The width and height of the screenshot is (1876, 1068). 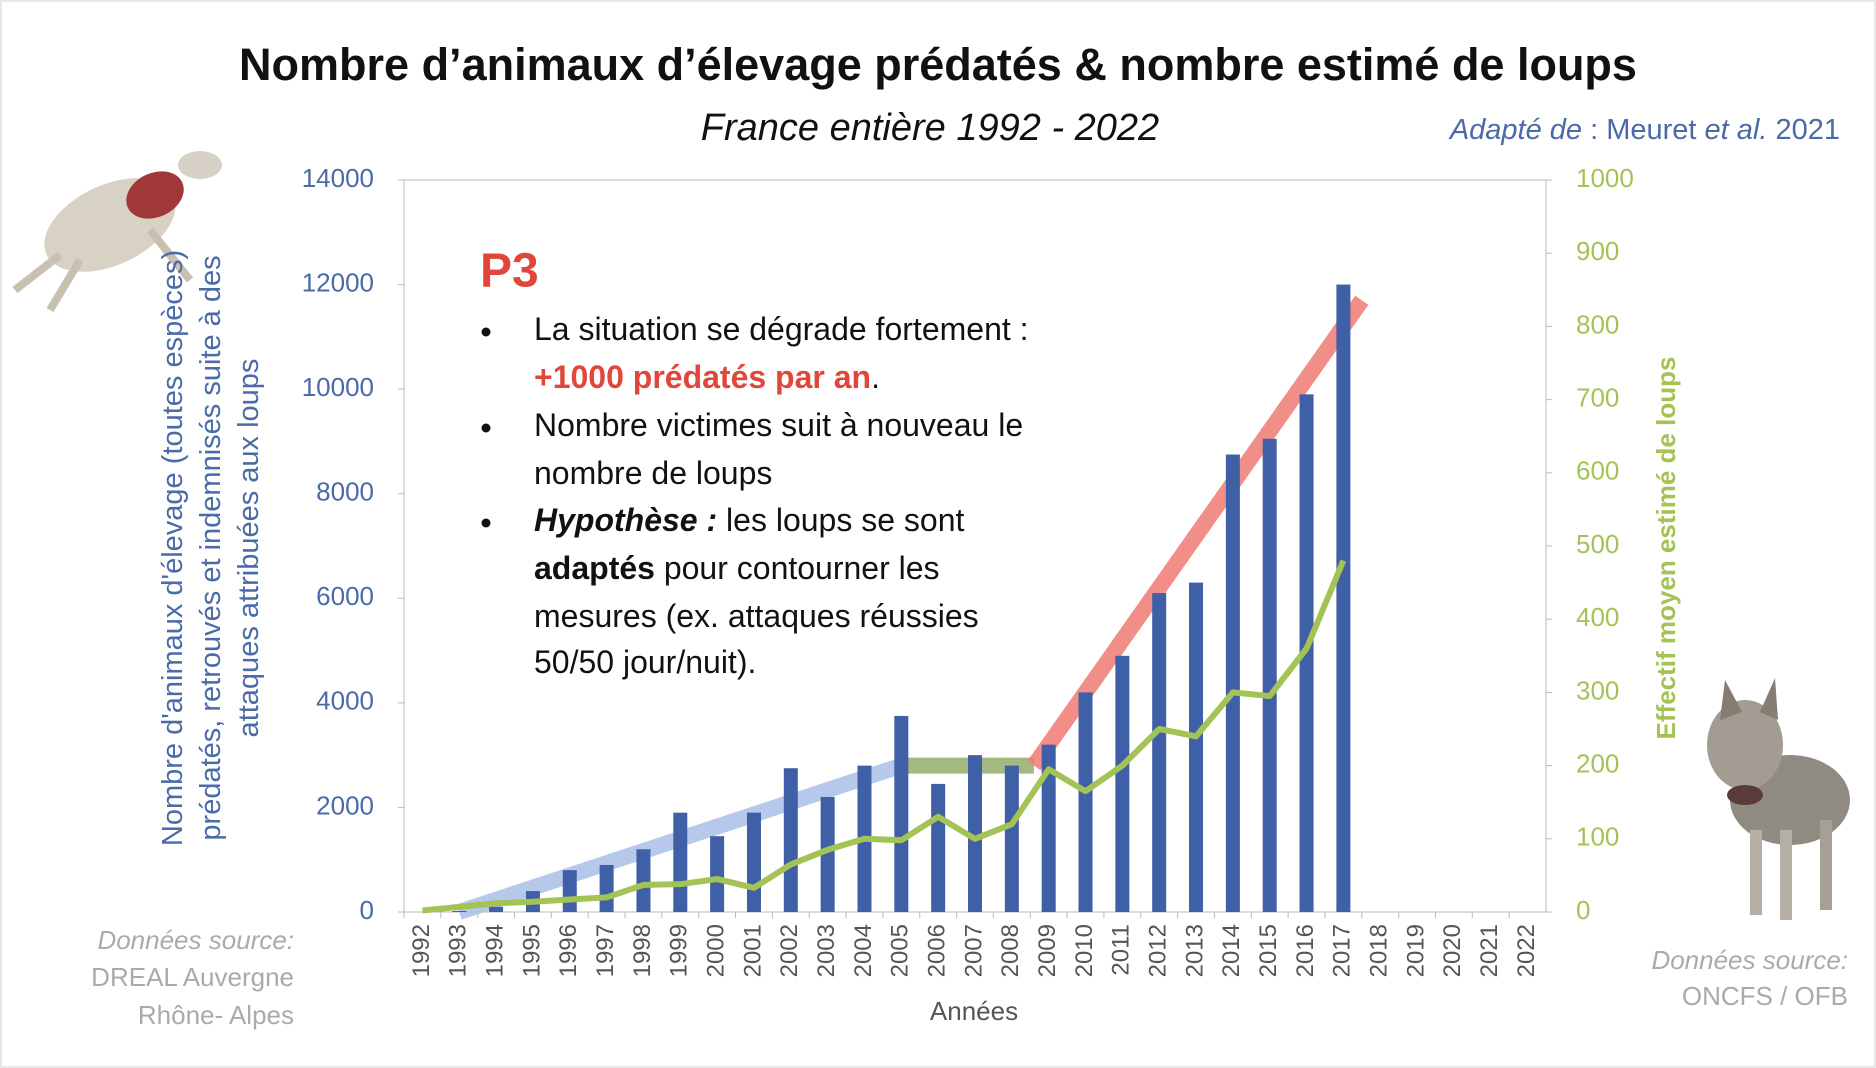 What do you see at coordinates (1597, 471) in the screenshot?
I see `y2-tick-label: 600` at bounding box center [1597, 471].